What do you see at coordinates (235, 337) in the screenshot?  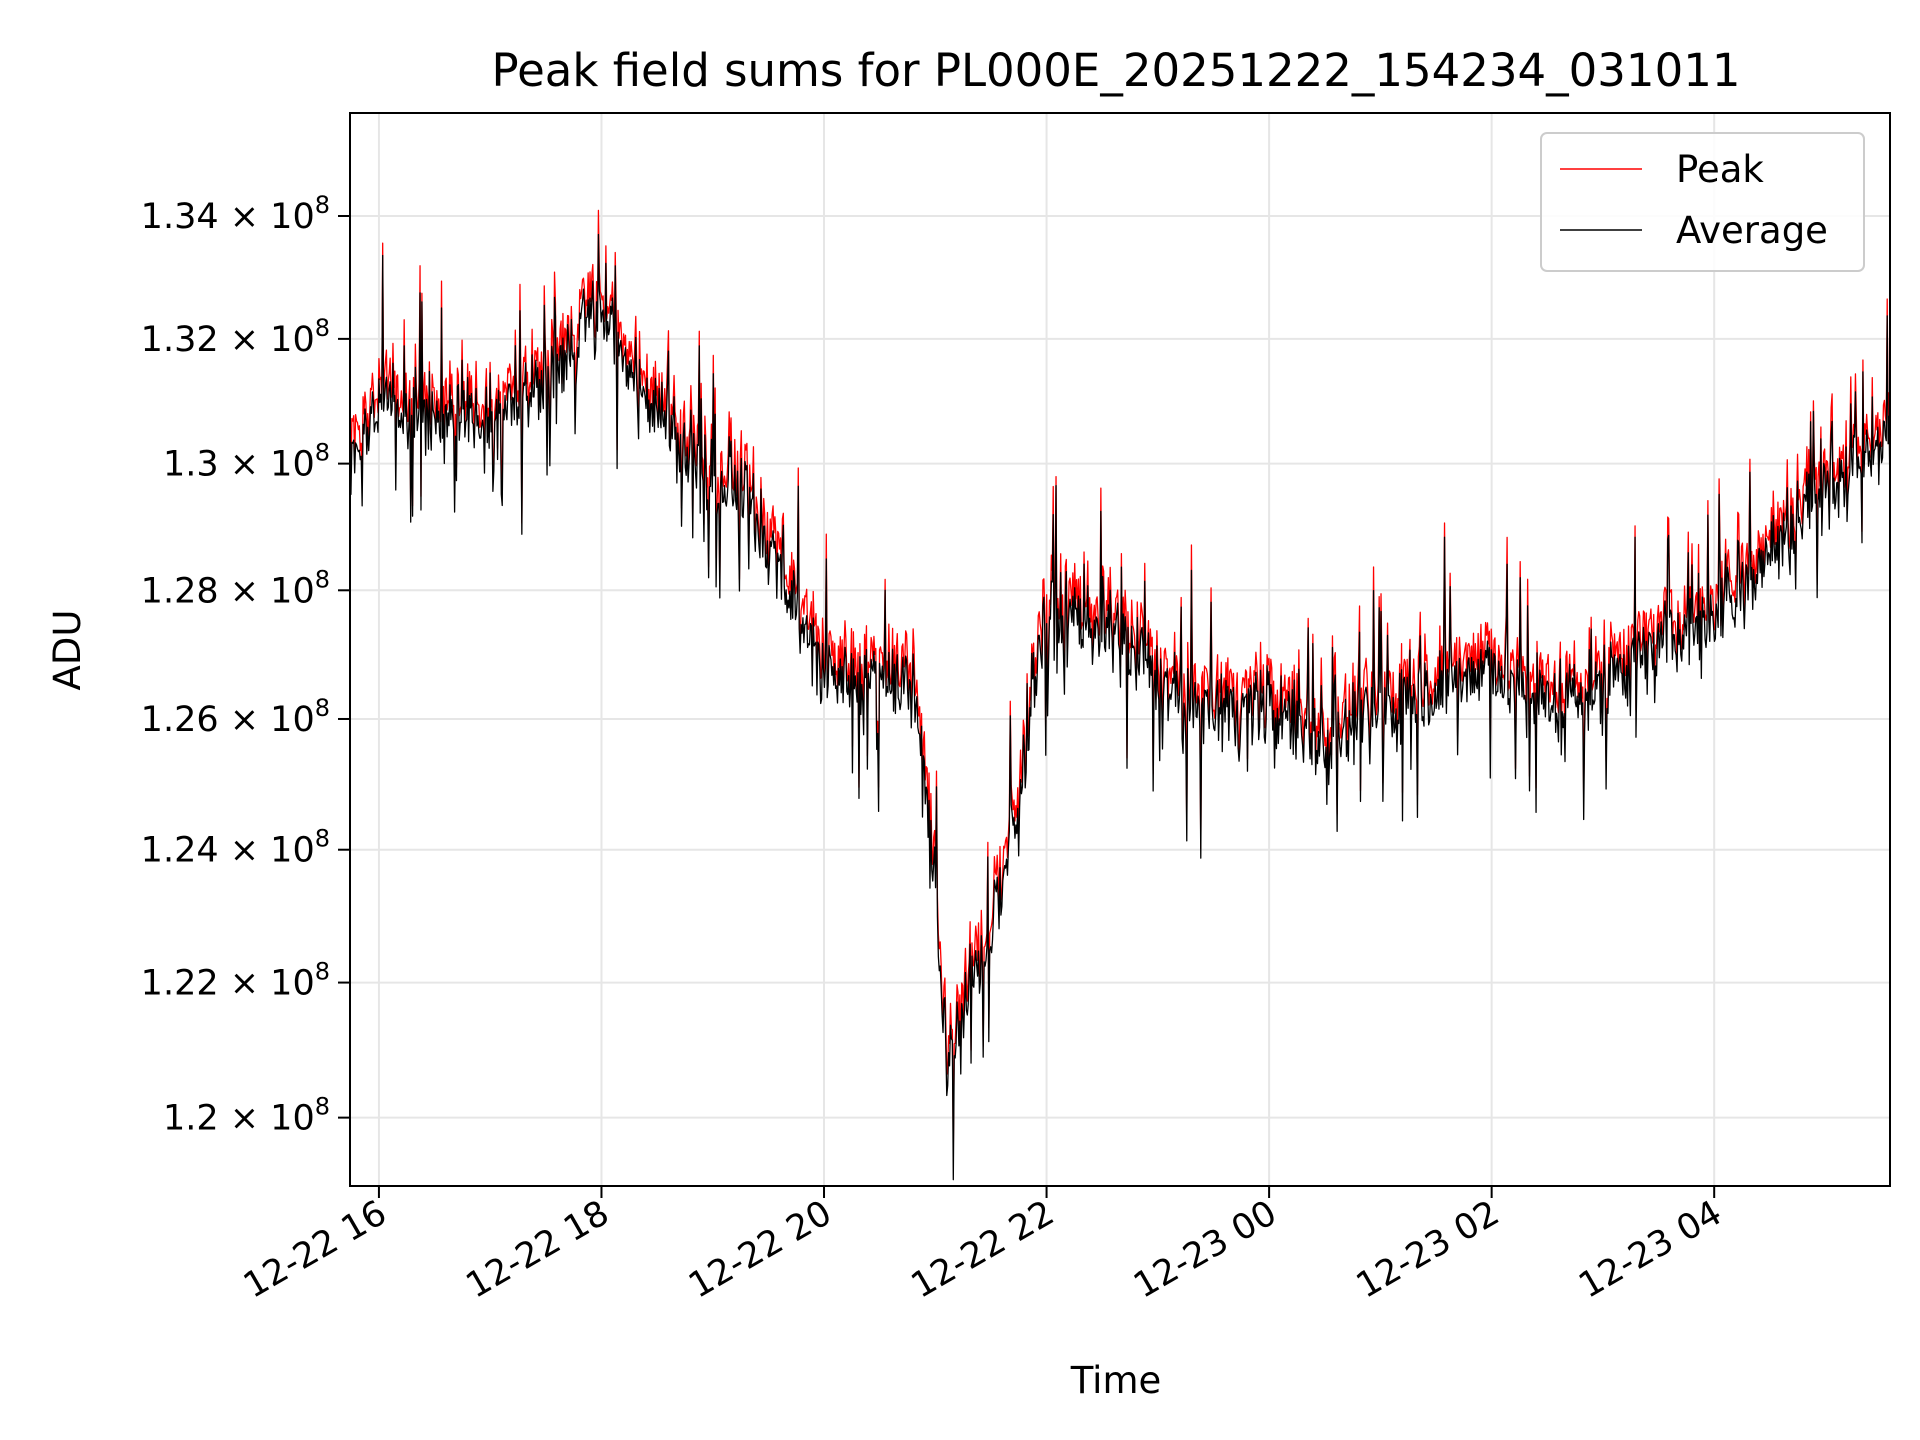 I see `y-tick-label: 1.32 × 108` at bounding box center [235, 337].